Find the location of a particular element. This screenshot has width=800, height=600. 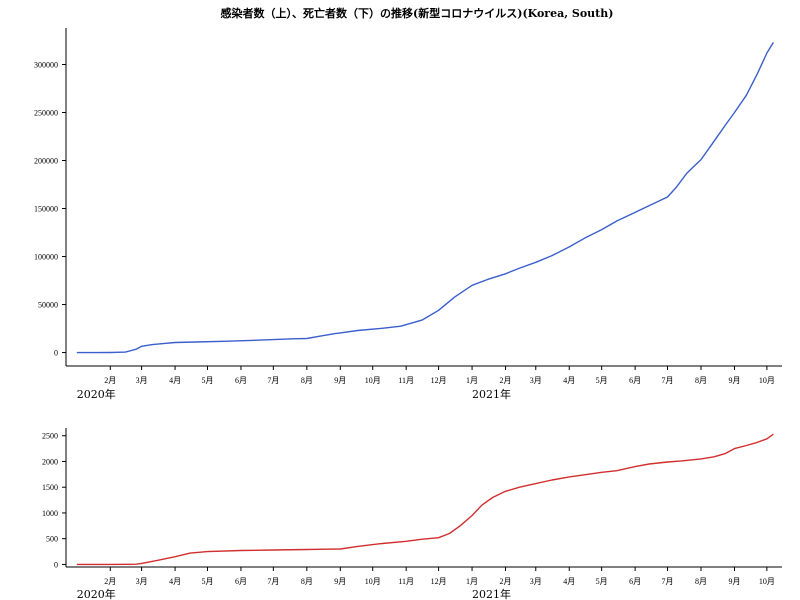

y-tick-label: 250000 is located at coordinates (46, 113).